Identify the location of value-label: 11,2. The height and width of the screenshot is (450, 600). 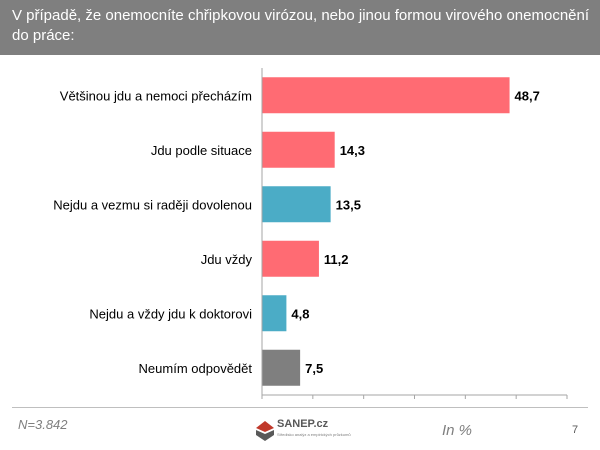
(336, 259).